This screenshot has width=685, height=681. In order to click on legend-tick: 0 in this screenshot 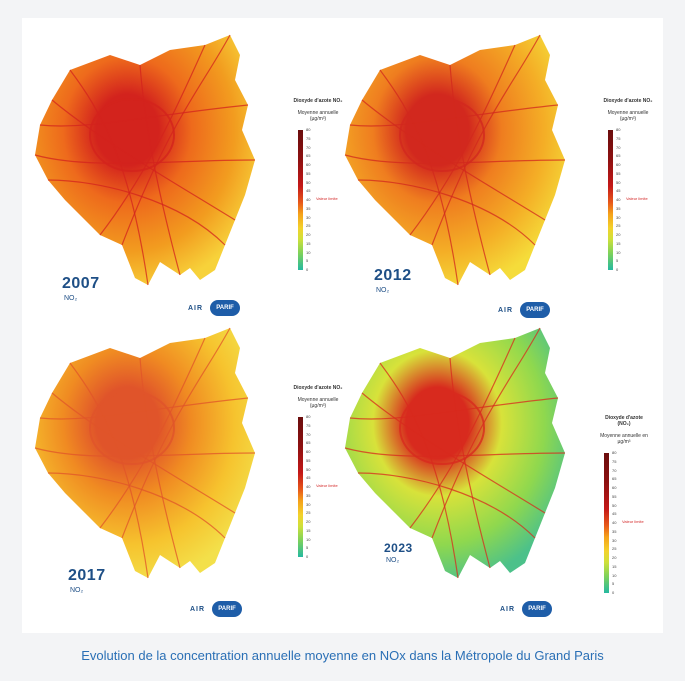, I will do `click(307, 269)`.